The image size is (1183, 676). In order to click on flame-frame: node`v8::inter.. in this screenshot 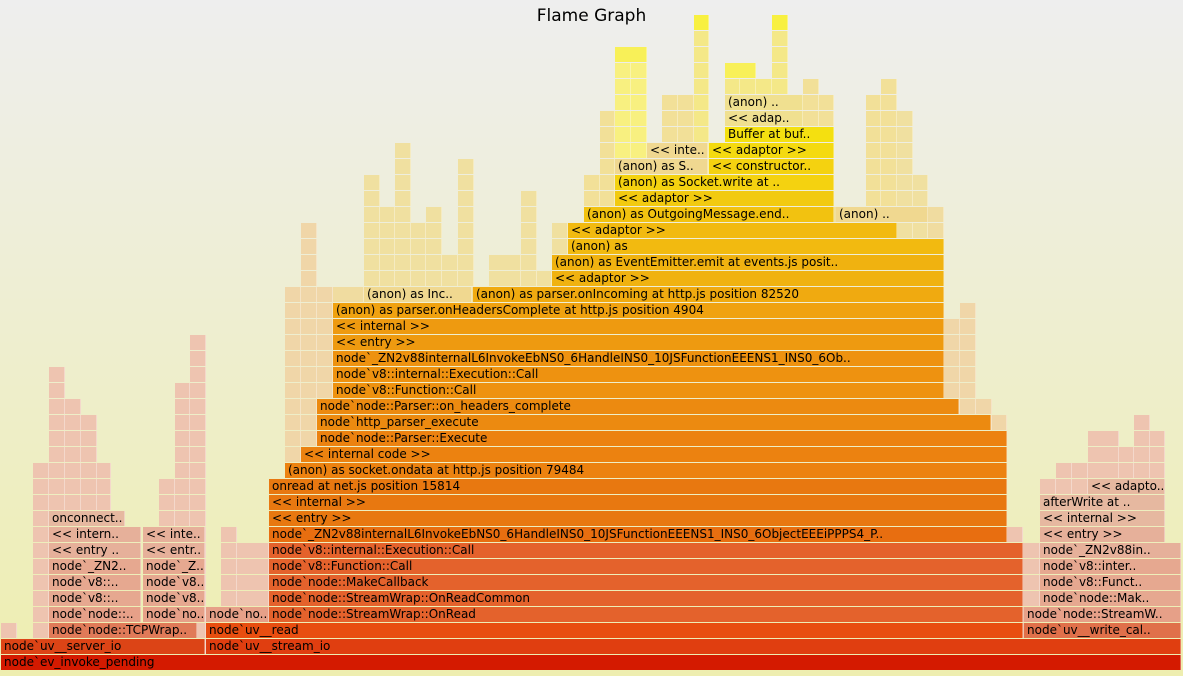, I will do `click(1110, 566)`.